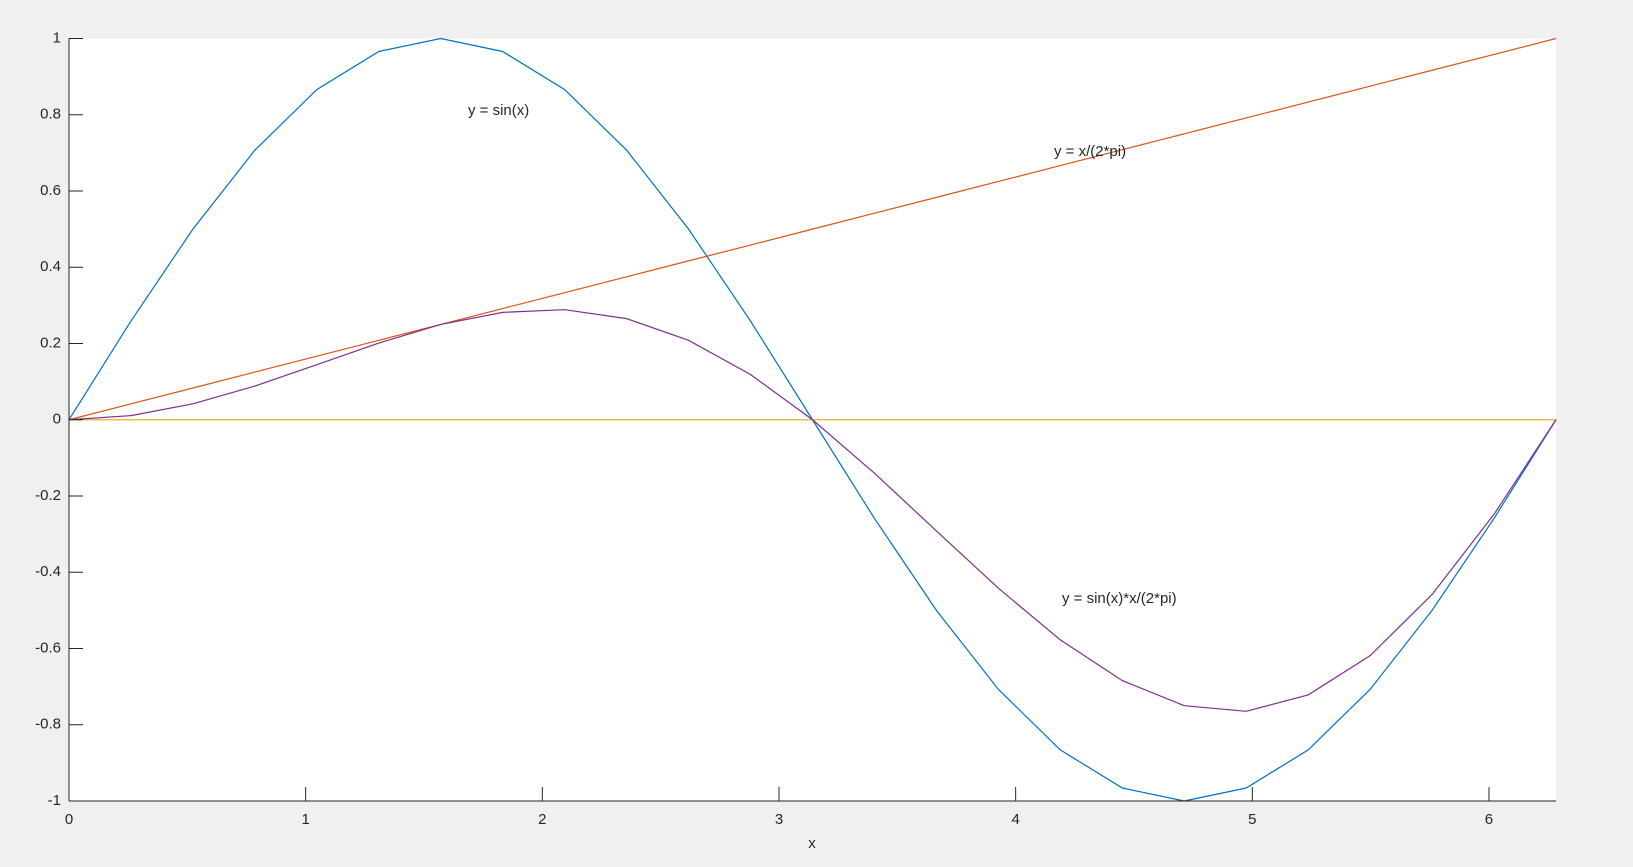 The width and height of the screenshot is (1633, 867). I want to click on y-tick-label: -0.2, so click(48, 495).